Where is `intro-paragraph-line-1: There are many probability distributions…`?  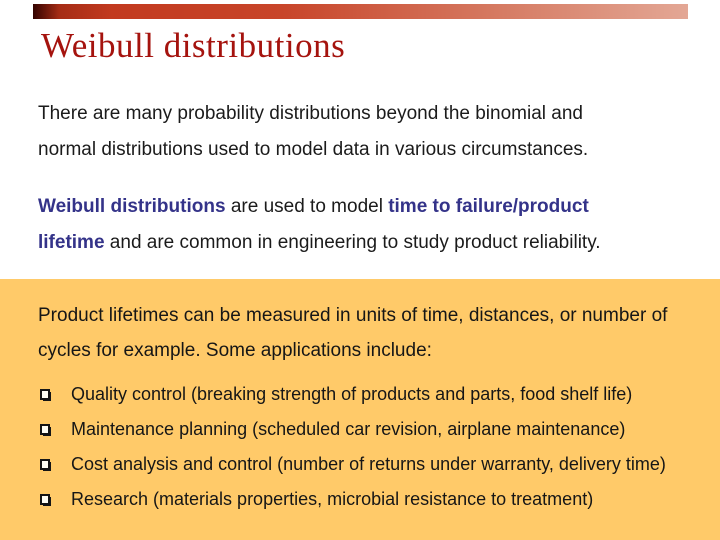 intro-paragraph-line-1: There are many probability distributions… is located at coordinates (310, 113).